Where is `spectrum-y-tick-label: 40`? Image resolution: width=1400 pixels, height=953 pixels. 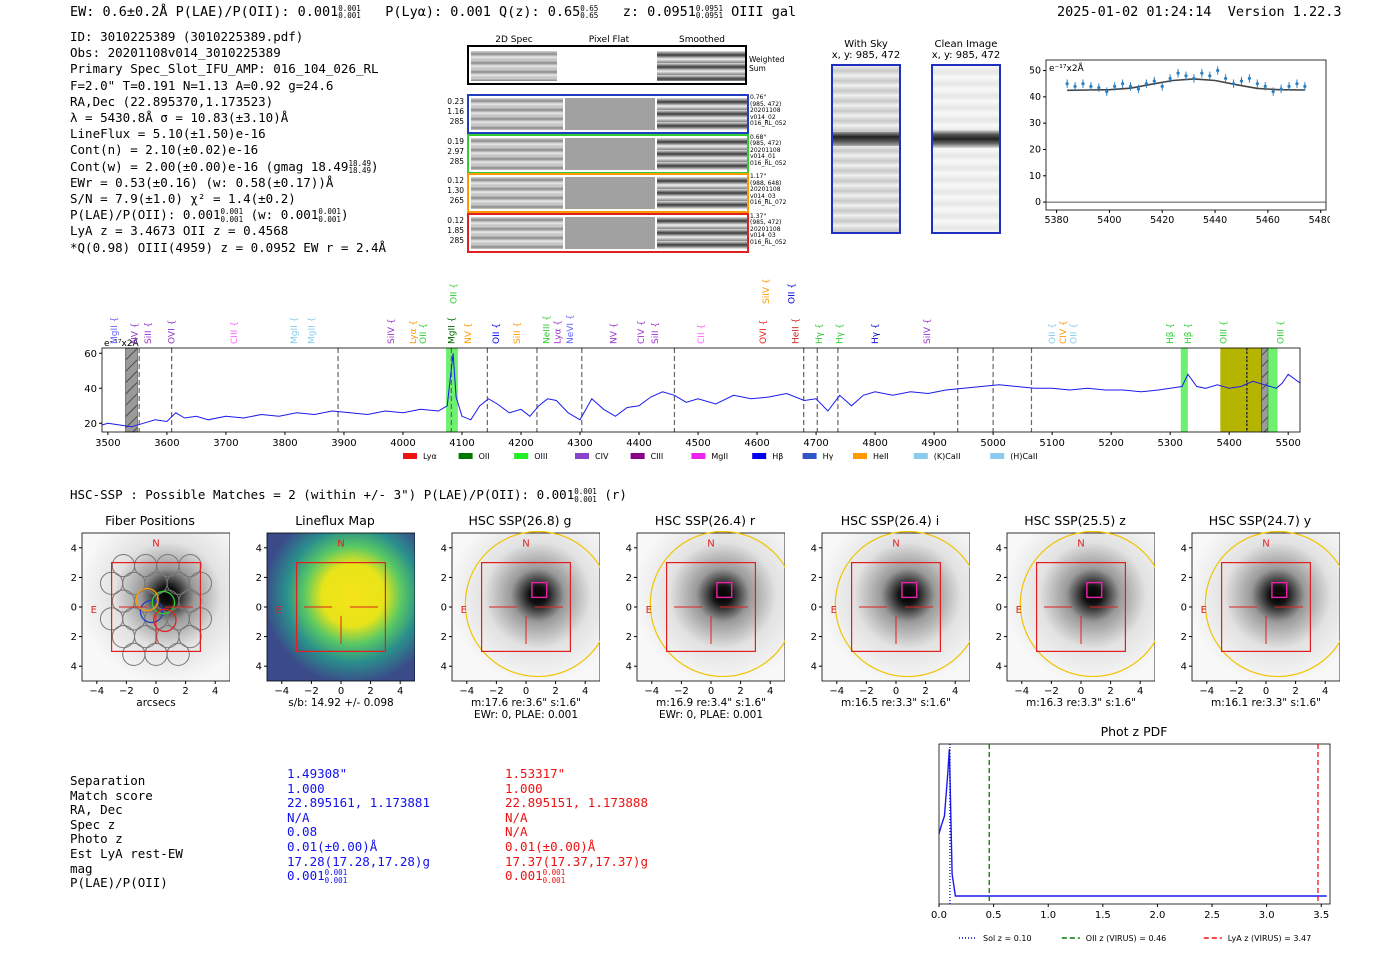
spectrum-y-tick-label: 40 is located at coordinates (90, 389).